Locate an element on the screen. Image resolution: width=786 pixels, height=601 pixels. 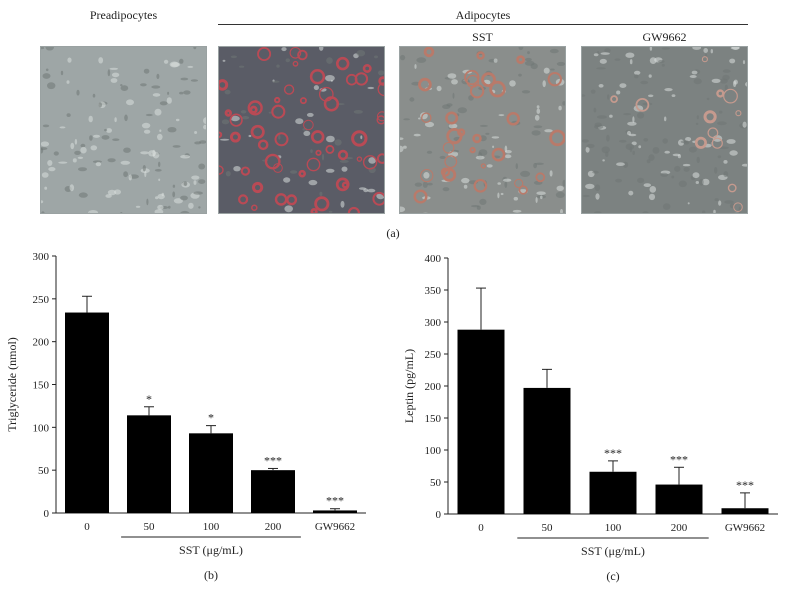
micrograph-sst is located at coordinates (482, 130).